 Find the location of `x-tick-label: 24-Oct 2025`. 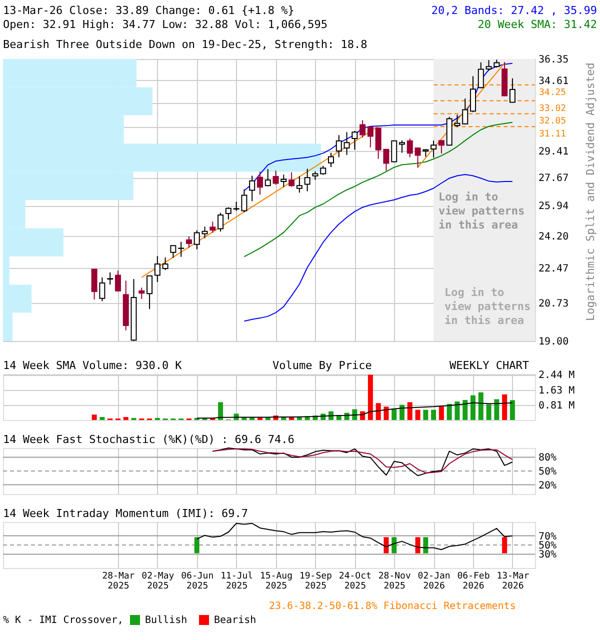

x-tick-label: 24-Oct 2025 is located at coordinates (355, 582).